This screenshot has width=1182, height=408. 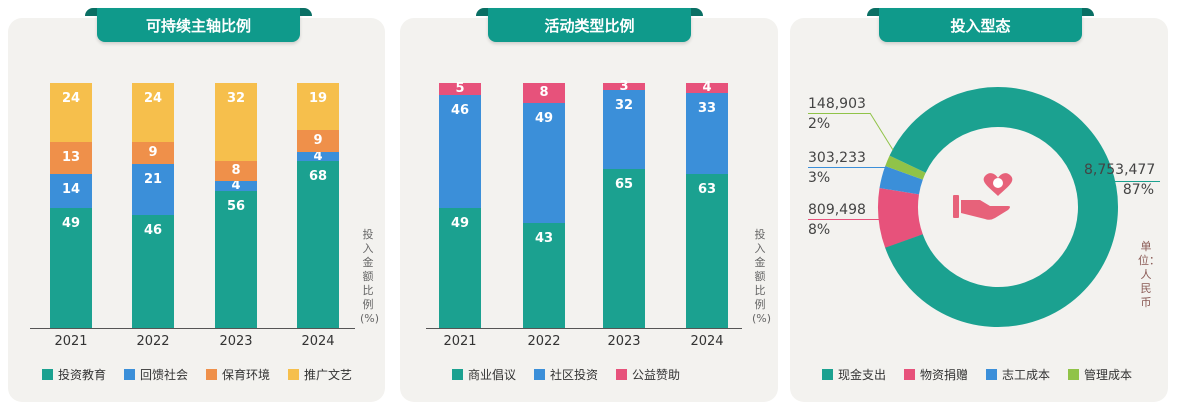 What do you see at coordinates (238, 374) in the screenshot?
I see `legend-item: 保育环境` at bounding box center [238, 374].